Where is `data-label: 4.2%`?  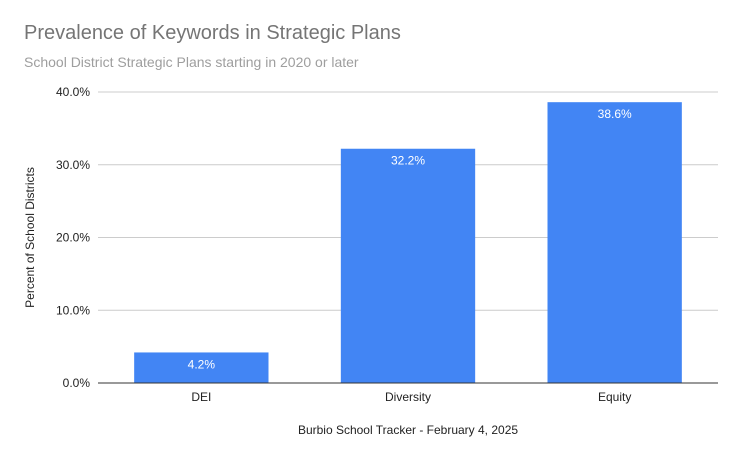 data-label: 4.2% is located at coordinates (202, 364).